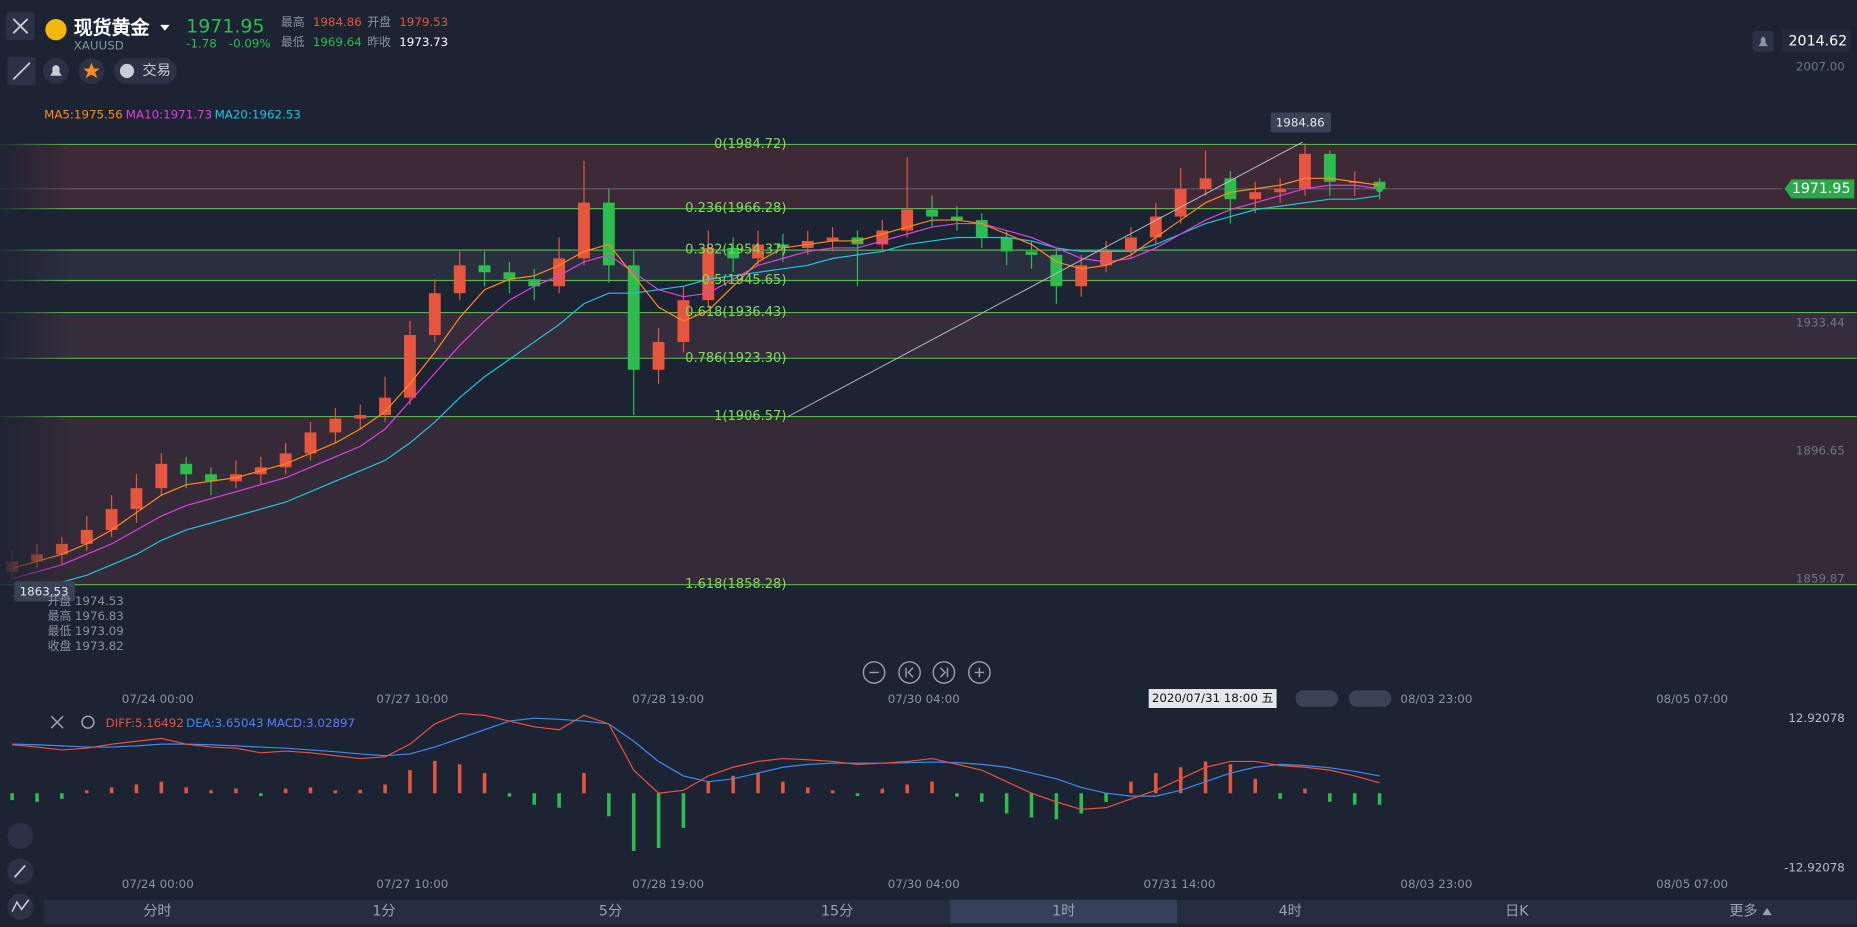  What do you see at coordinates (21, 71) in the screenshot?
I see `draw-icon` at bounding box center [21, 71].